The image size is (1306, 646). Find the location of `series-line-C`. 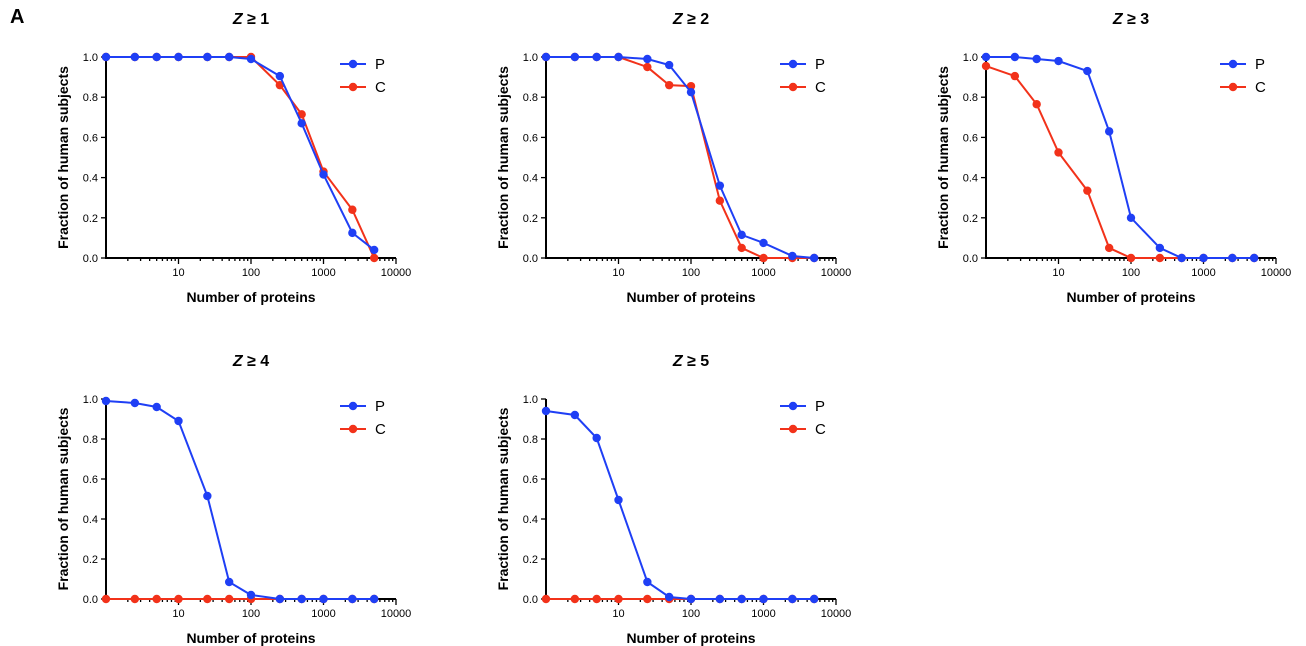

series-line-C is located at coordinates (1120, 162).